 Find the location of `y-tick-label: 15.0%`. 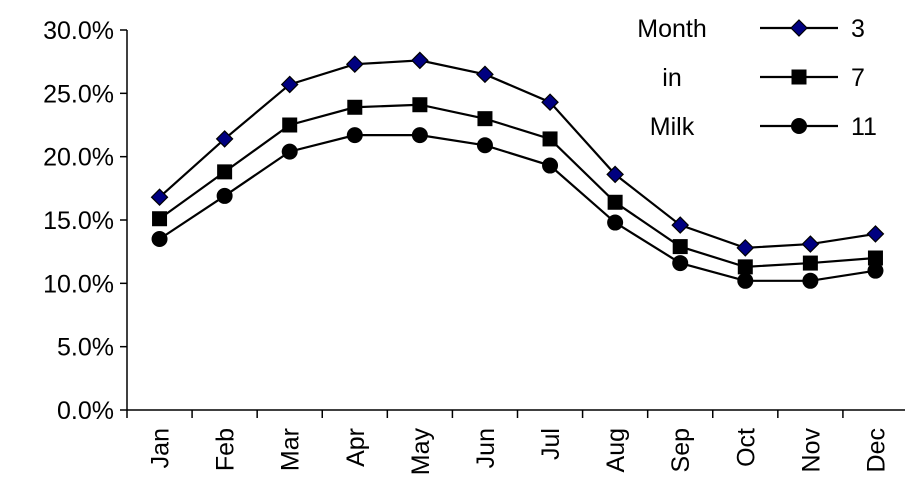

y-tick-label: 15.0% is located at coordinates (78, 221).